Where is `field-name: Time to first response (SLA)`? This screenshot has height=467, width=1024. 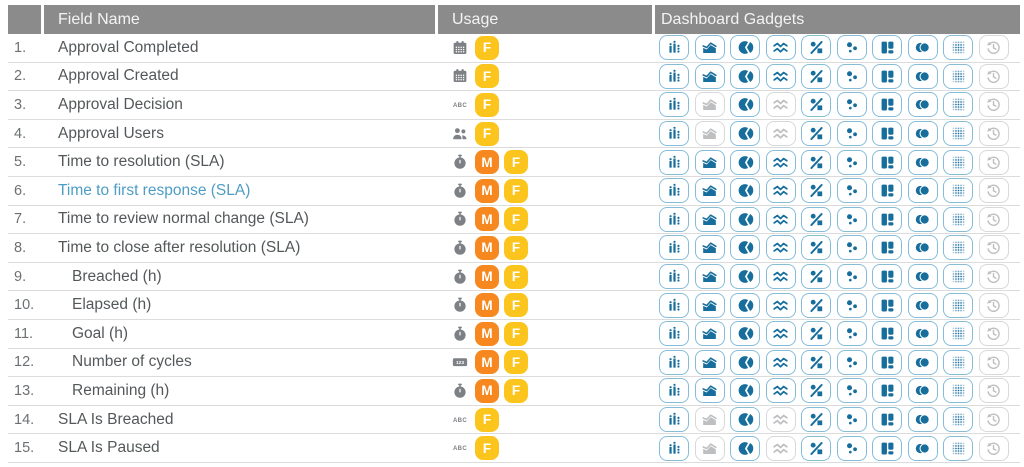 field-name: Time to first response (SLA) is located at coordinates (154, 190).